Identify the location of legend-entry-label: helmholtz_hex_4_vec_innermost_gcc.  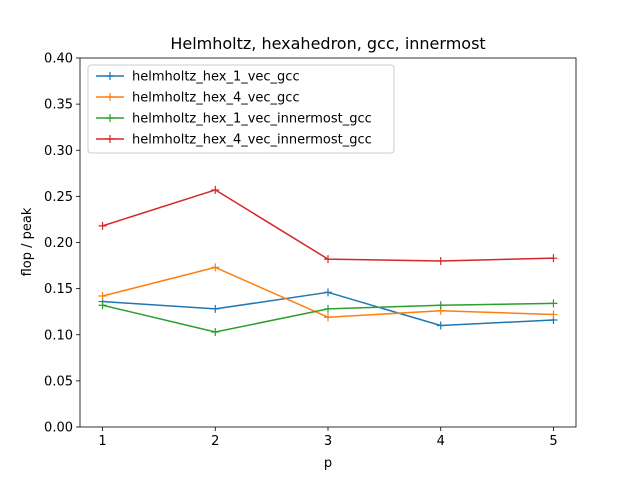
(252, 140).